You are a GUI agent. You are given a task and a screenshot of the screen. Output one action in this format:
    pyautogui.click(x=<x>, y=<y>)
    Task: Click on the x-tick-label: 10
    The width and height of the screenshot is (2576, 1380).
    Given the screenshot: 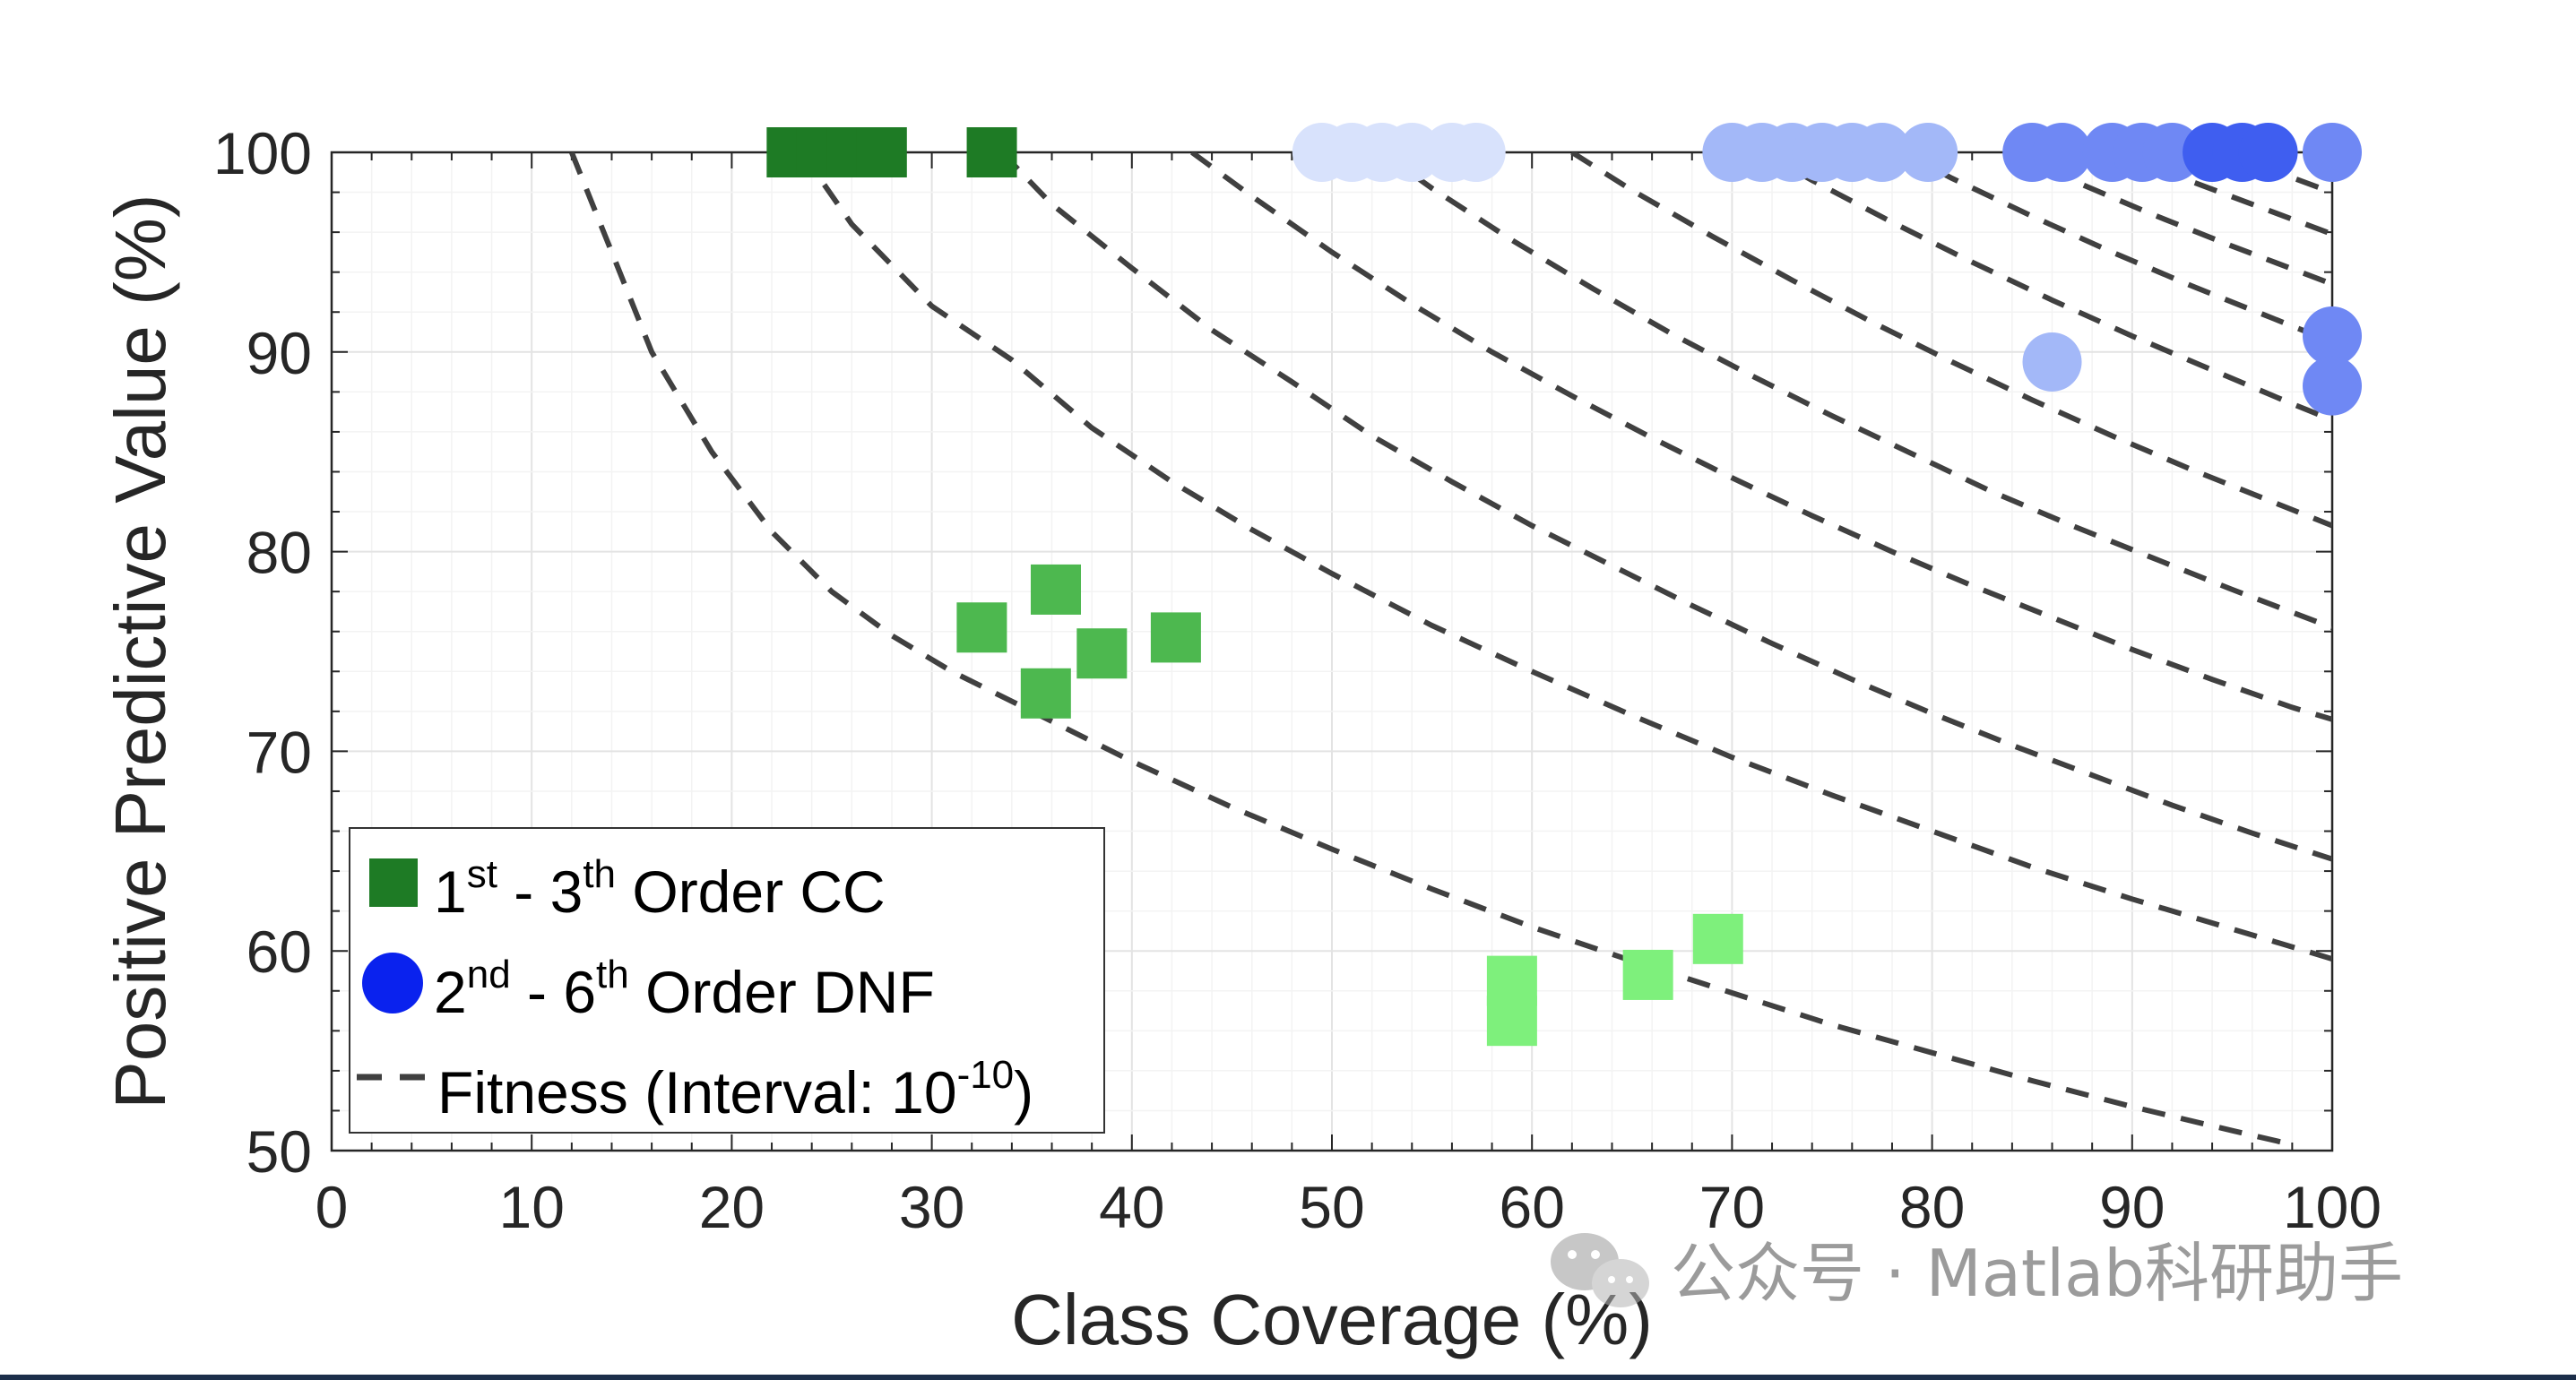 What is the action you would take?
    pyautogui.click(x=531, y=1207)
    